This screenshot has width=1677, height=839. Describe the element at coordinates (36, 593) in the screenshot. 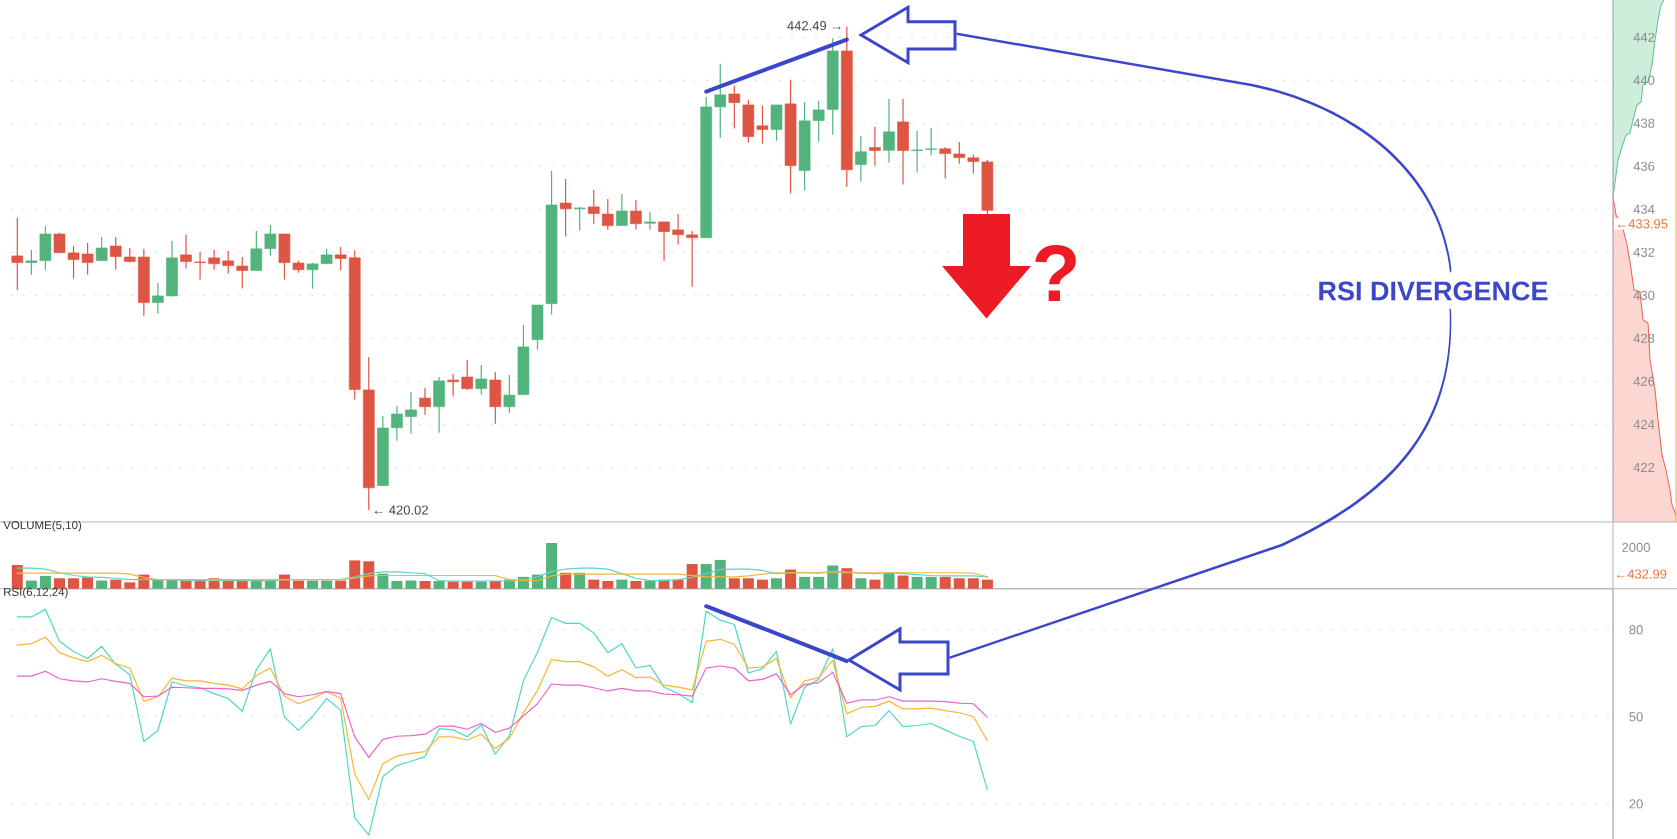

I see `chart-title: RSI(6,12,24)` at that location.